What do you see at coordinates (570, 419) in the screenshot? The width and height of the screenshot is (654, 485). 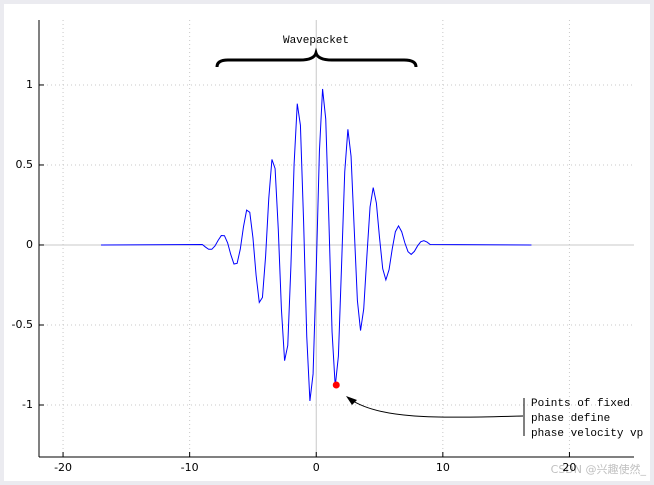 I see `arrow-text: phase define` at bounding box center [570, 419].